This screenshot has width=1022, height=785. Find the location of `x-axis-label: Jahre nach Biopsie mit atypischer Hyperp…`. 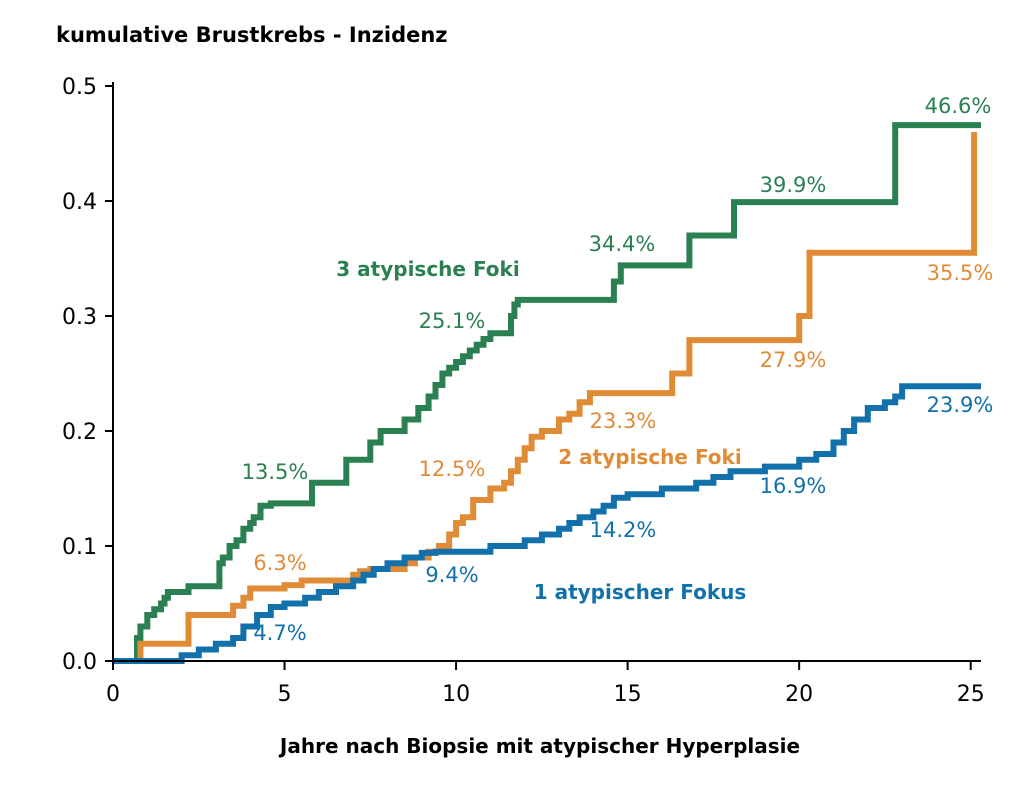

x-axis-label: Jahre nach Biopsie mit atypischer Hyperp… is located at coordinates (539, 746).